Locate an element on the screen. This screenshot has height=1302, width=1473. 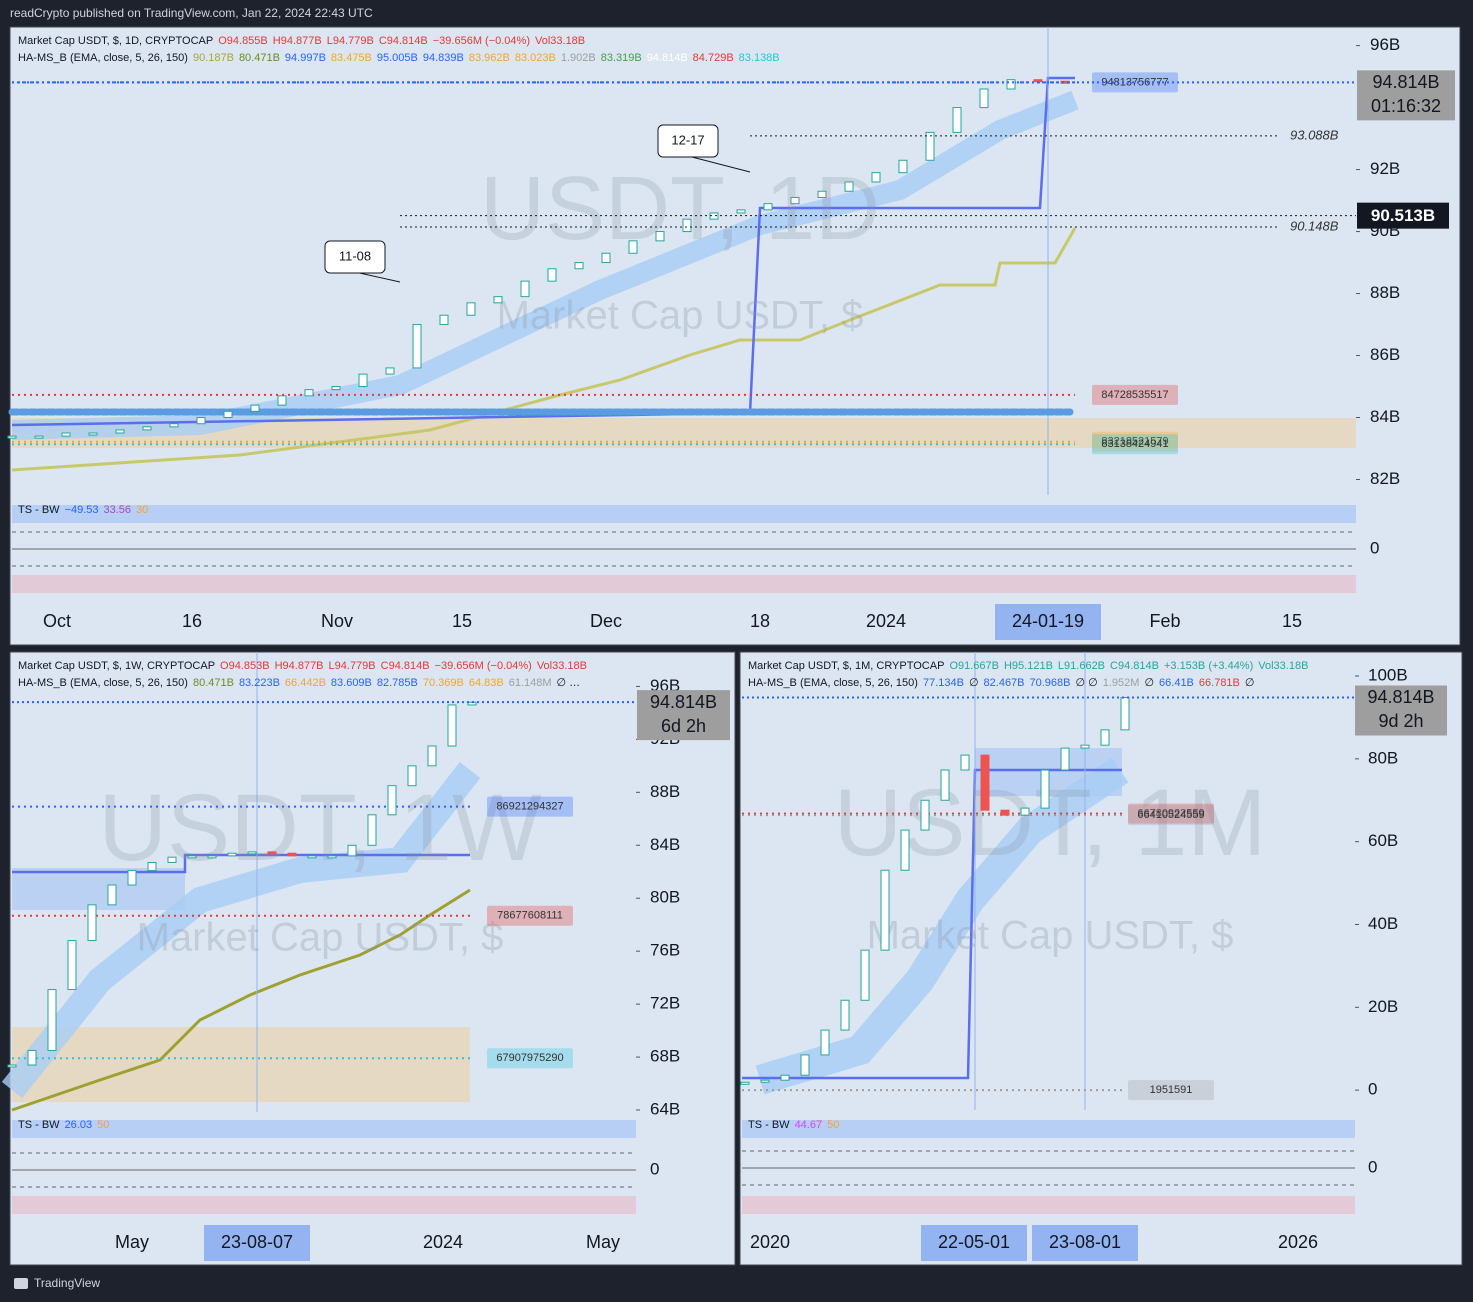
callout-box is located at coordinates (688, 141).